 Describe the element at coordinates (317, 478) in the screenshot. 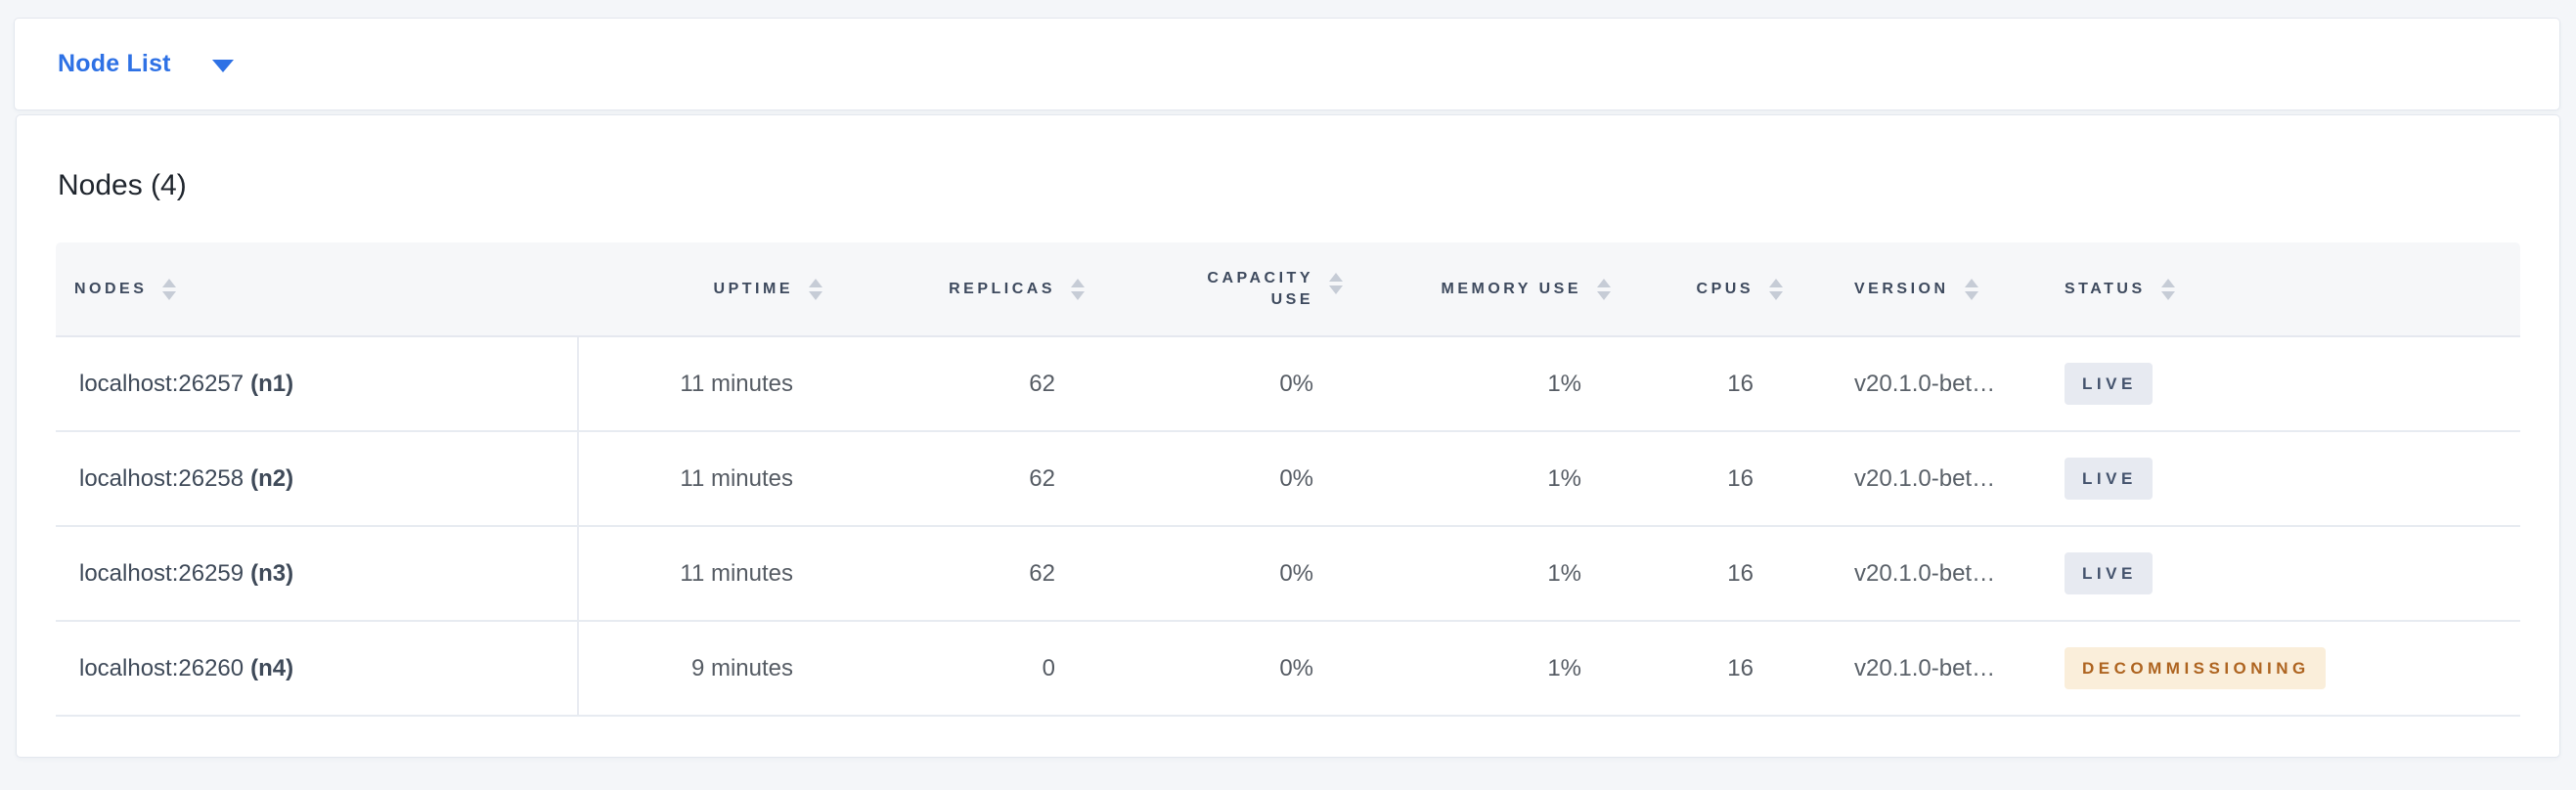

I see `node-name-cell: localhost:26258 (n2)` at that location.